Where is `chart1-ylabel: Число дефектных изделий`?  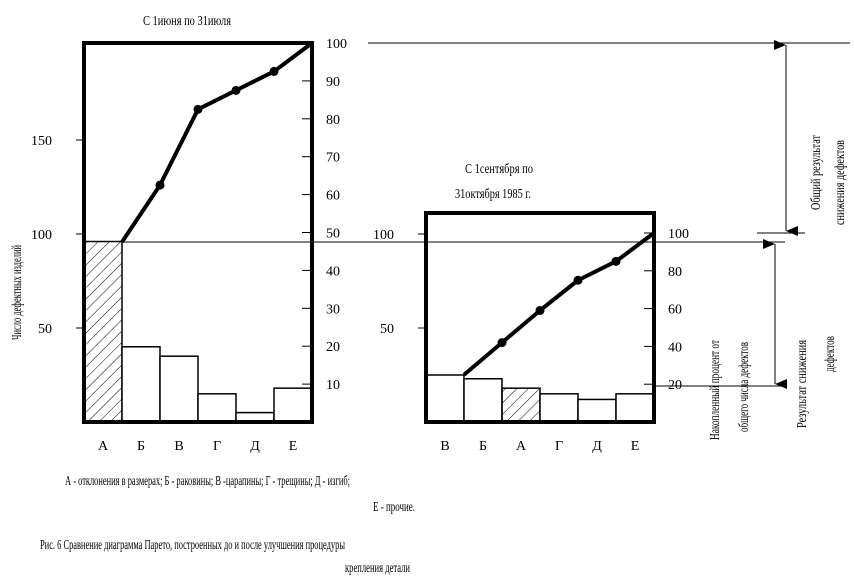
chart1-ylabel: Число дефектных изделий is located at coordinates (17, 292).